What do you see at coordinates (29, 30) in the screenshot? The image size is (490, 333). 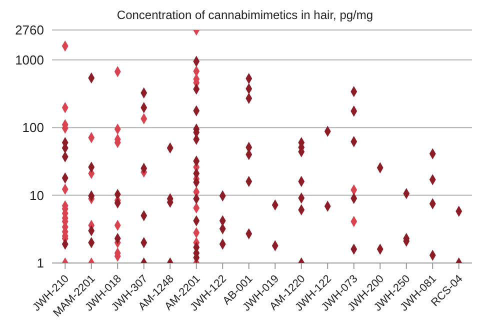 I see `y-tick-label: 2760` at bounding box center [29, 30].